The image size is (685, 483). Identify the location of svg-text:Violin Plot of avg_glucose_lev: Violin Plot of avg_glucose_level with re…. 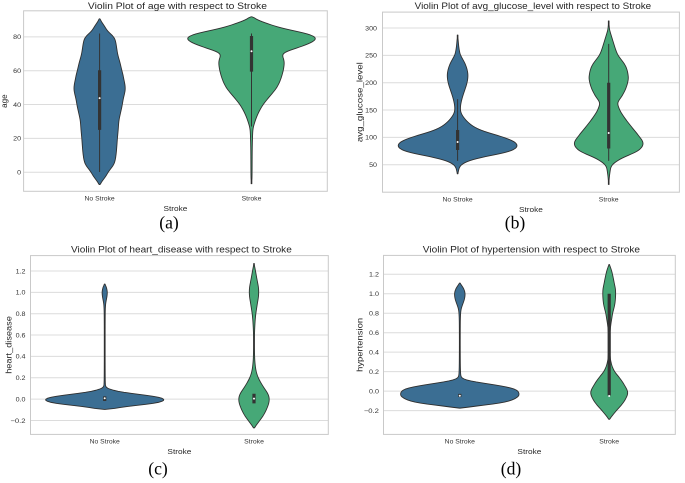
(533, 6).